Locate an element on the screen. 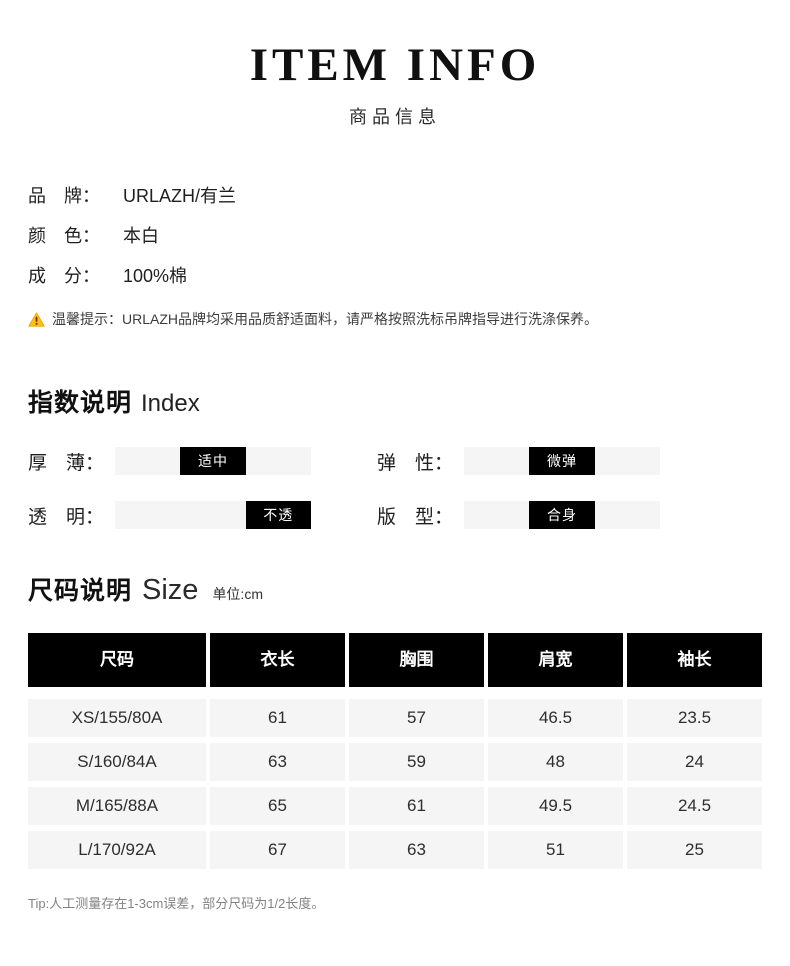 The image size is (790, 966). cell-shoulder: 46.5 is located at coordinates (555, 718).